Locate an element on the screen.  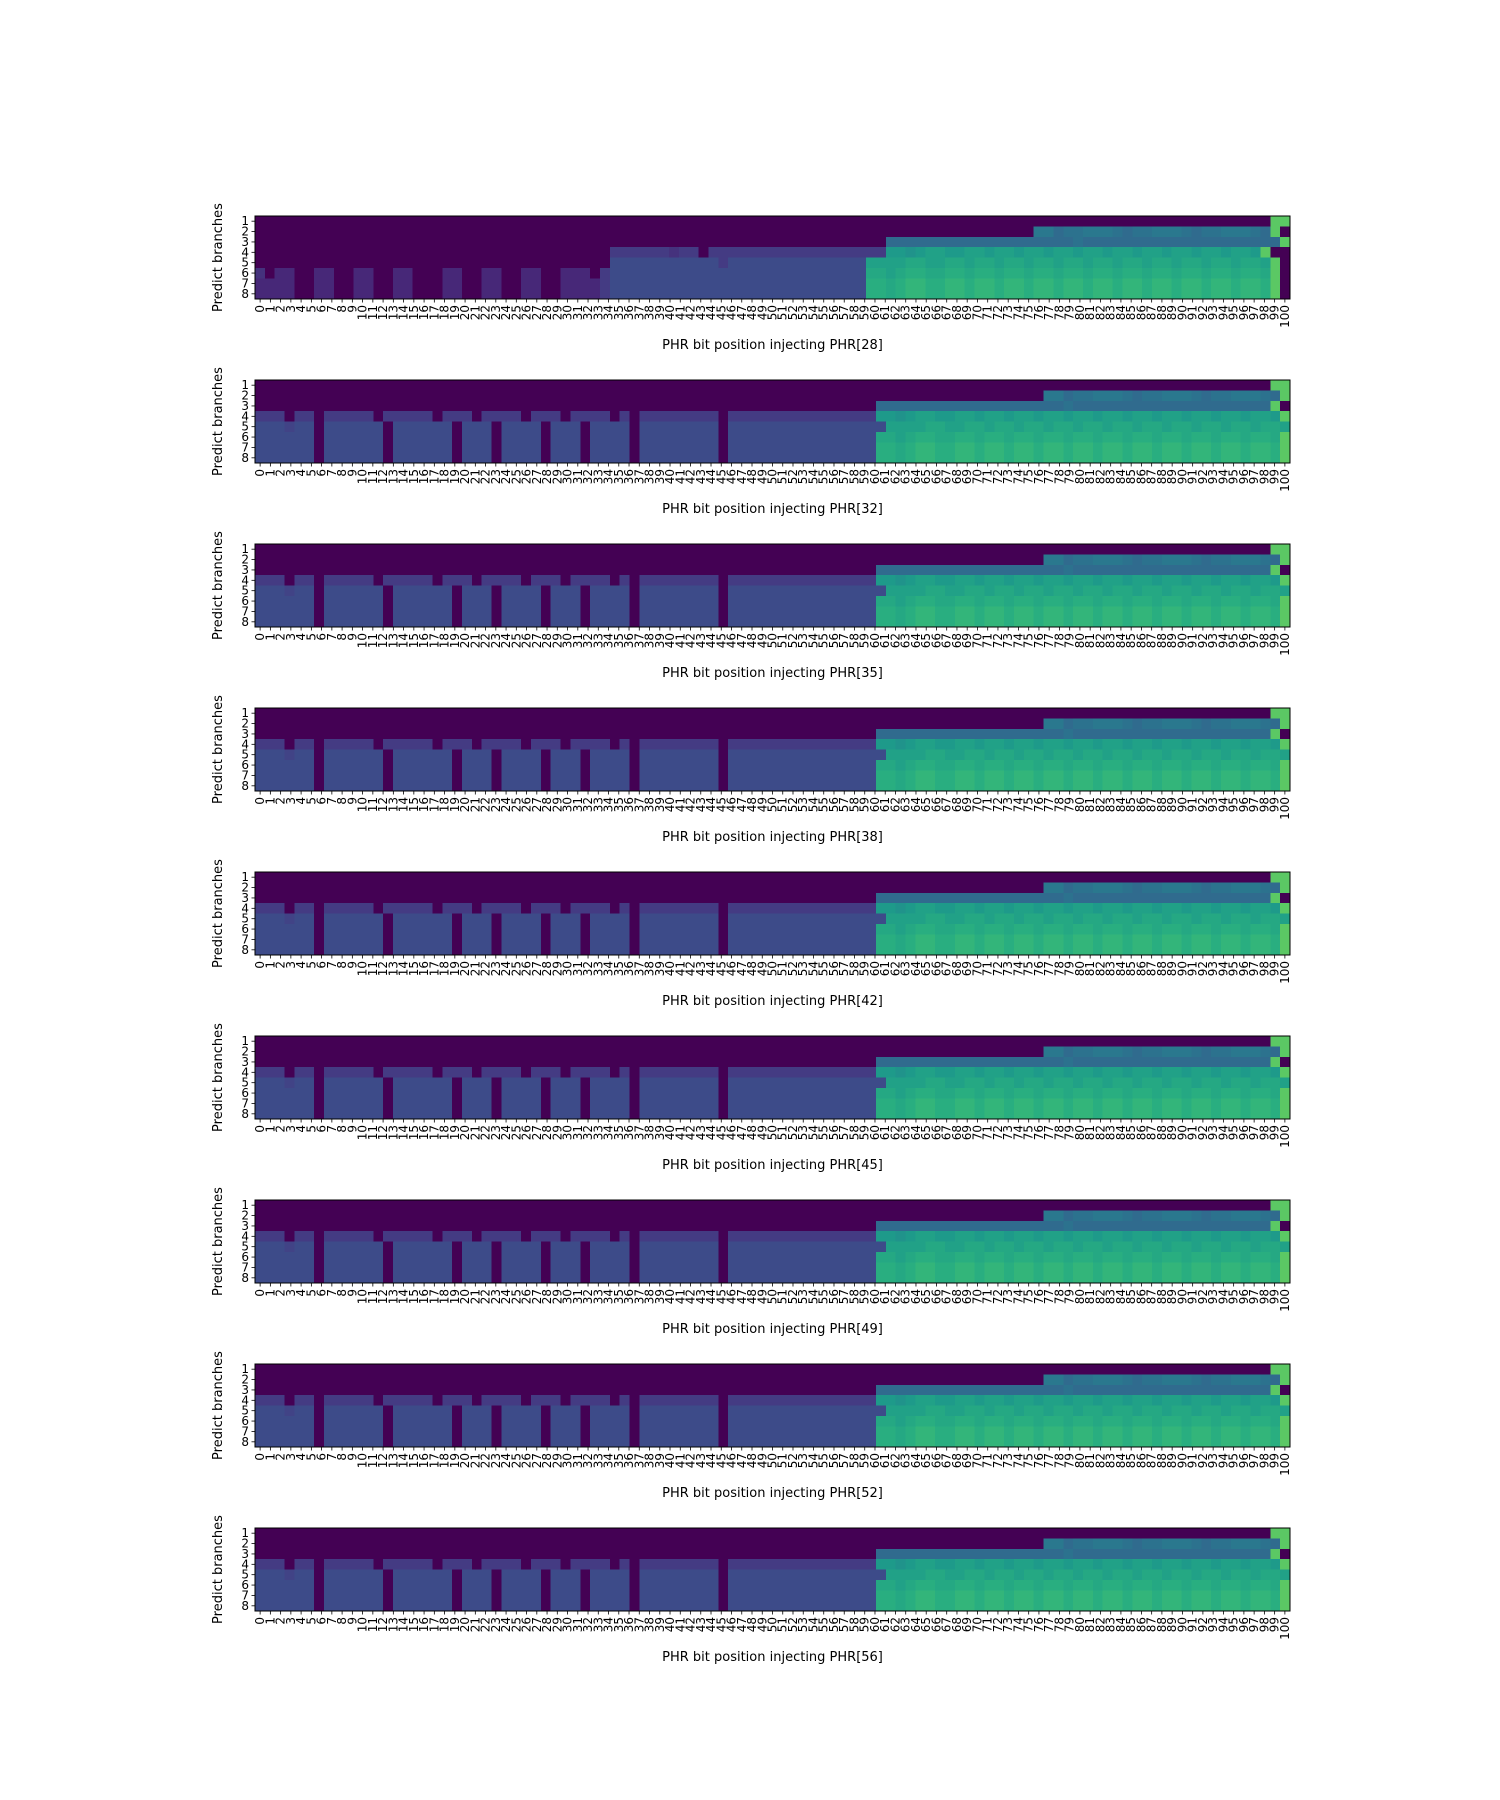
x-tick-label: 74 is located at coordinates (1018, 312).